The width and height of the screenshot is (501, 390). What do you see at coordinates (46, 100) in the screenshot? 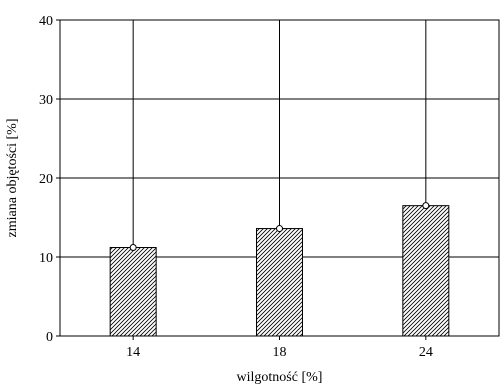
I see `y-tick-label-30: 30` at bounding box center [46, 100].